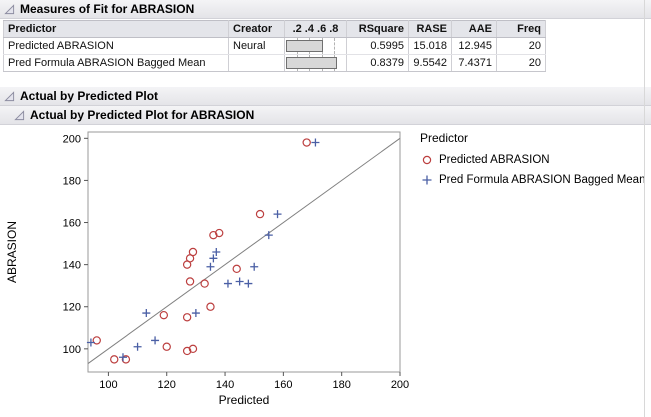  I want to click on x-tick-label: 140, so click(225, 385).